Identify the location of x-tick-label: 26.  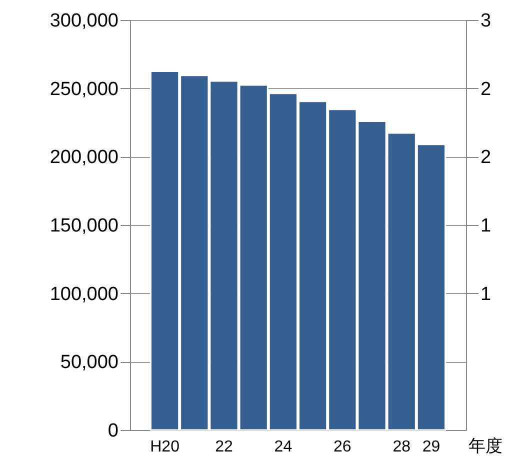
(343, 447).